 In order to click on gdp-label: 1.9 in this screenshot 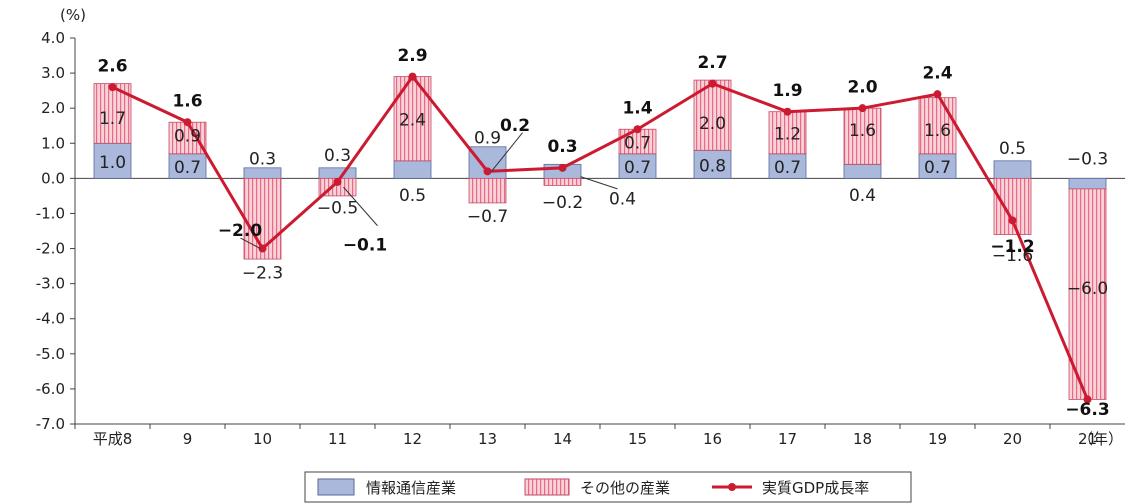, I will do `click(787, 91)`.